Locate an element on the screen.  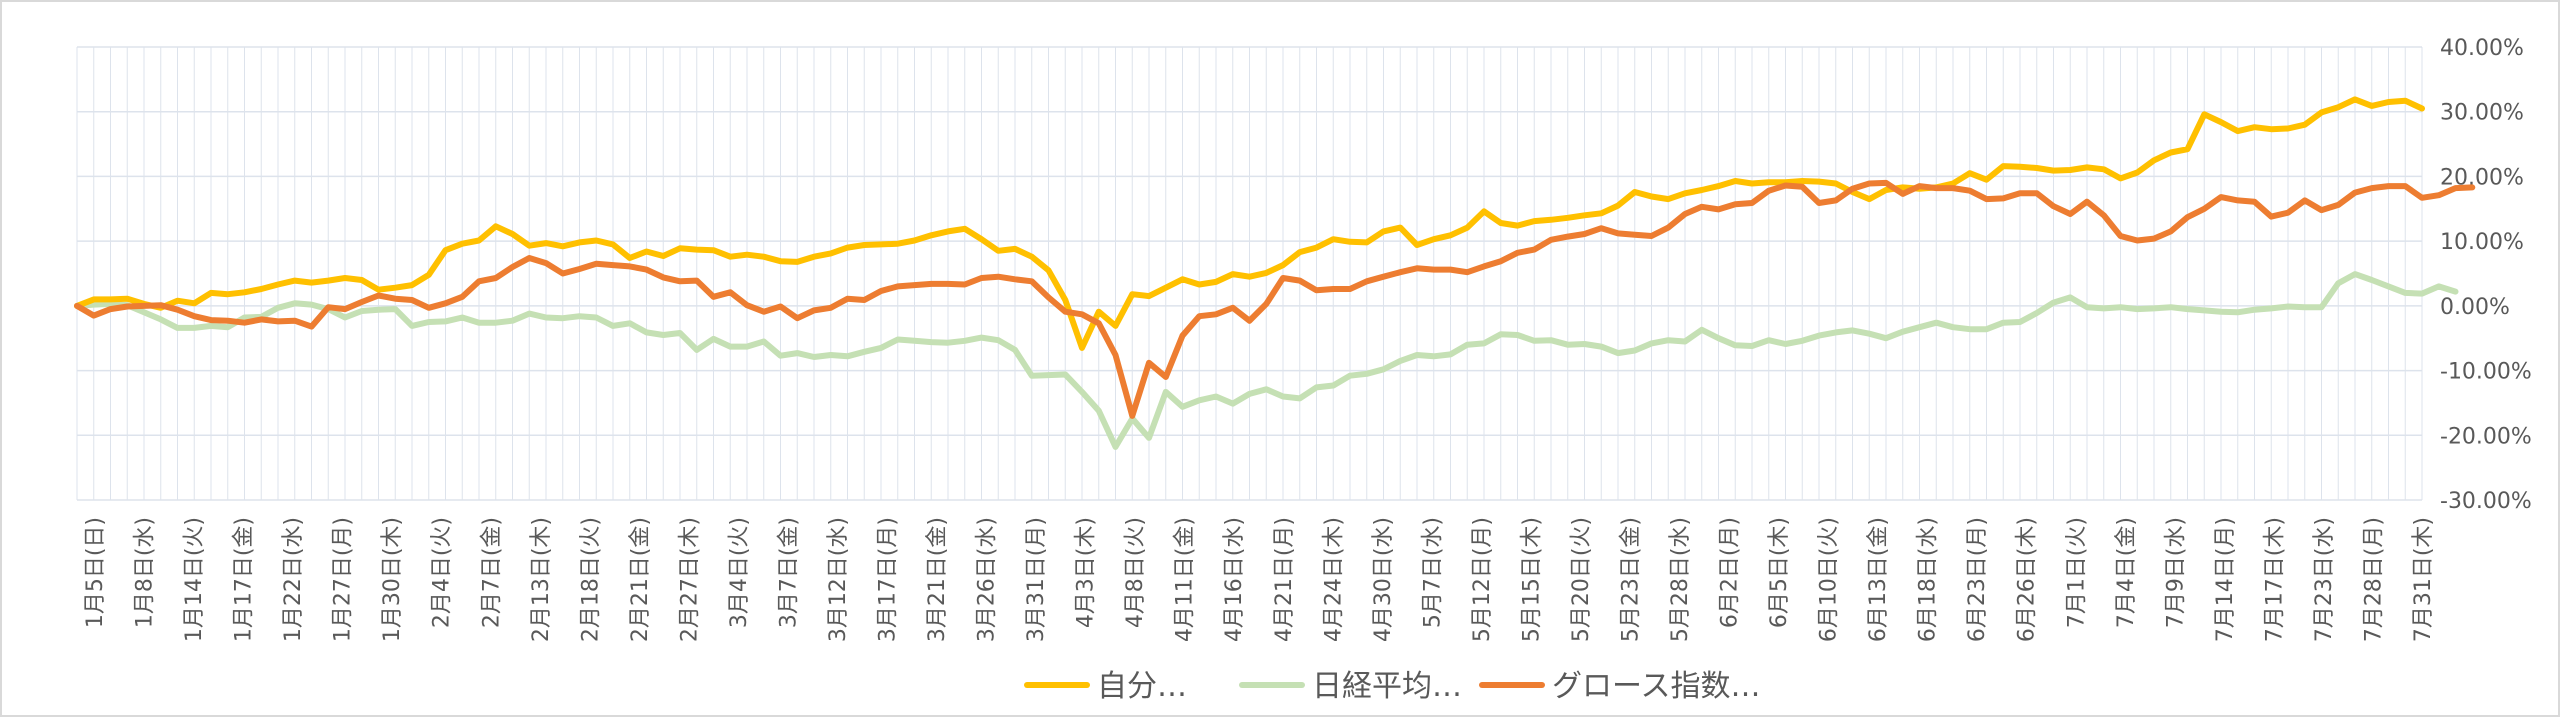
x-tick-label: 6月23日(月) is located at coordinates (1977, 579).